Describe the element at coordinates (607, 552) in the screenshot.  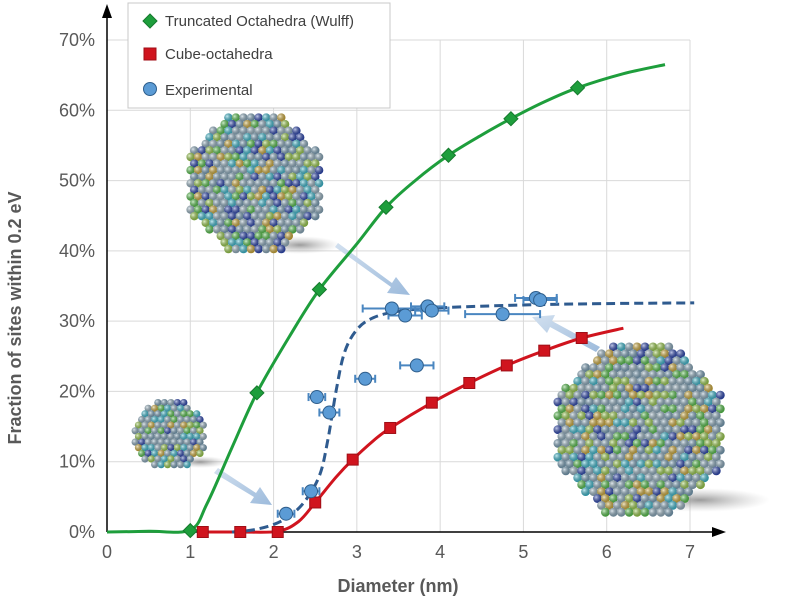
I see `x-tick-label: 6` at that location.